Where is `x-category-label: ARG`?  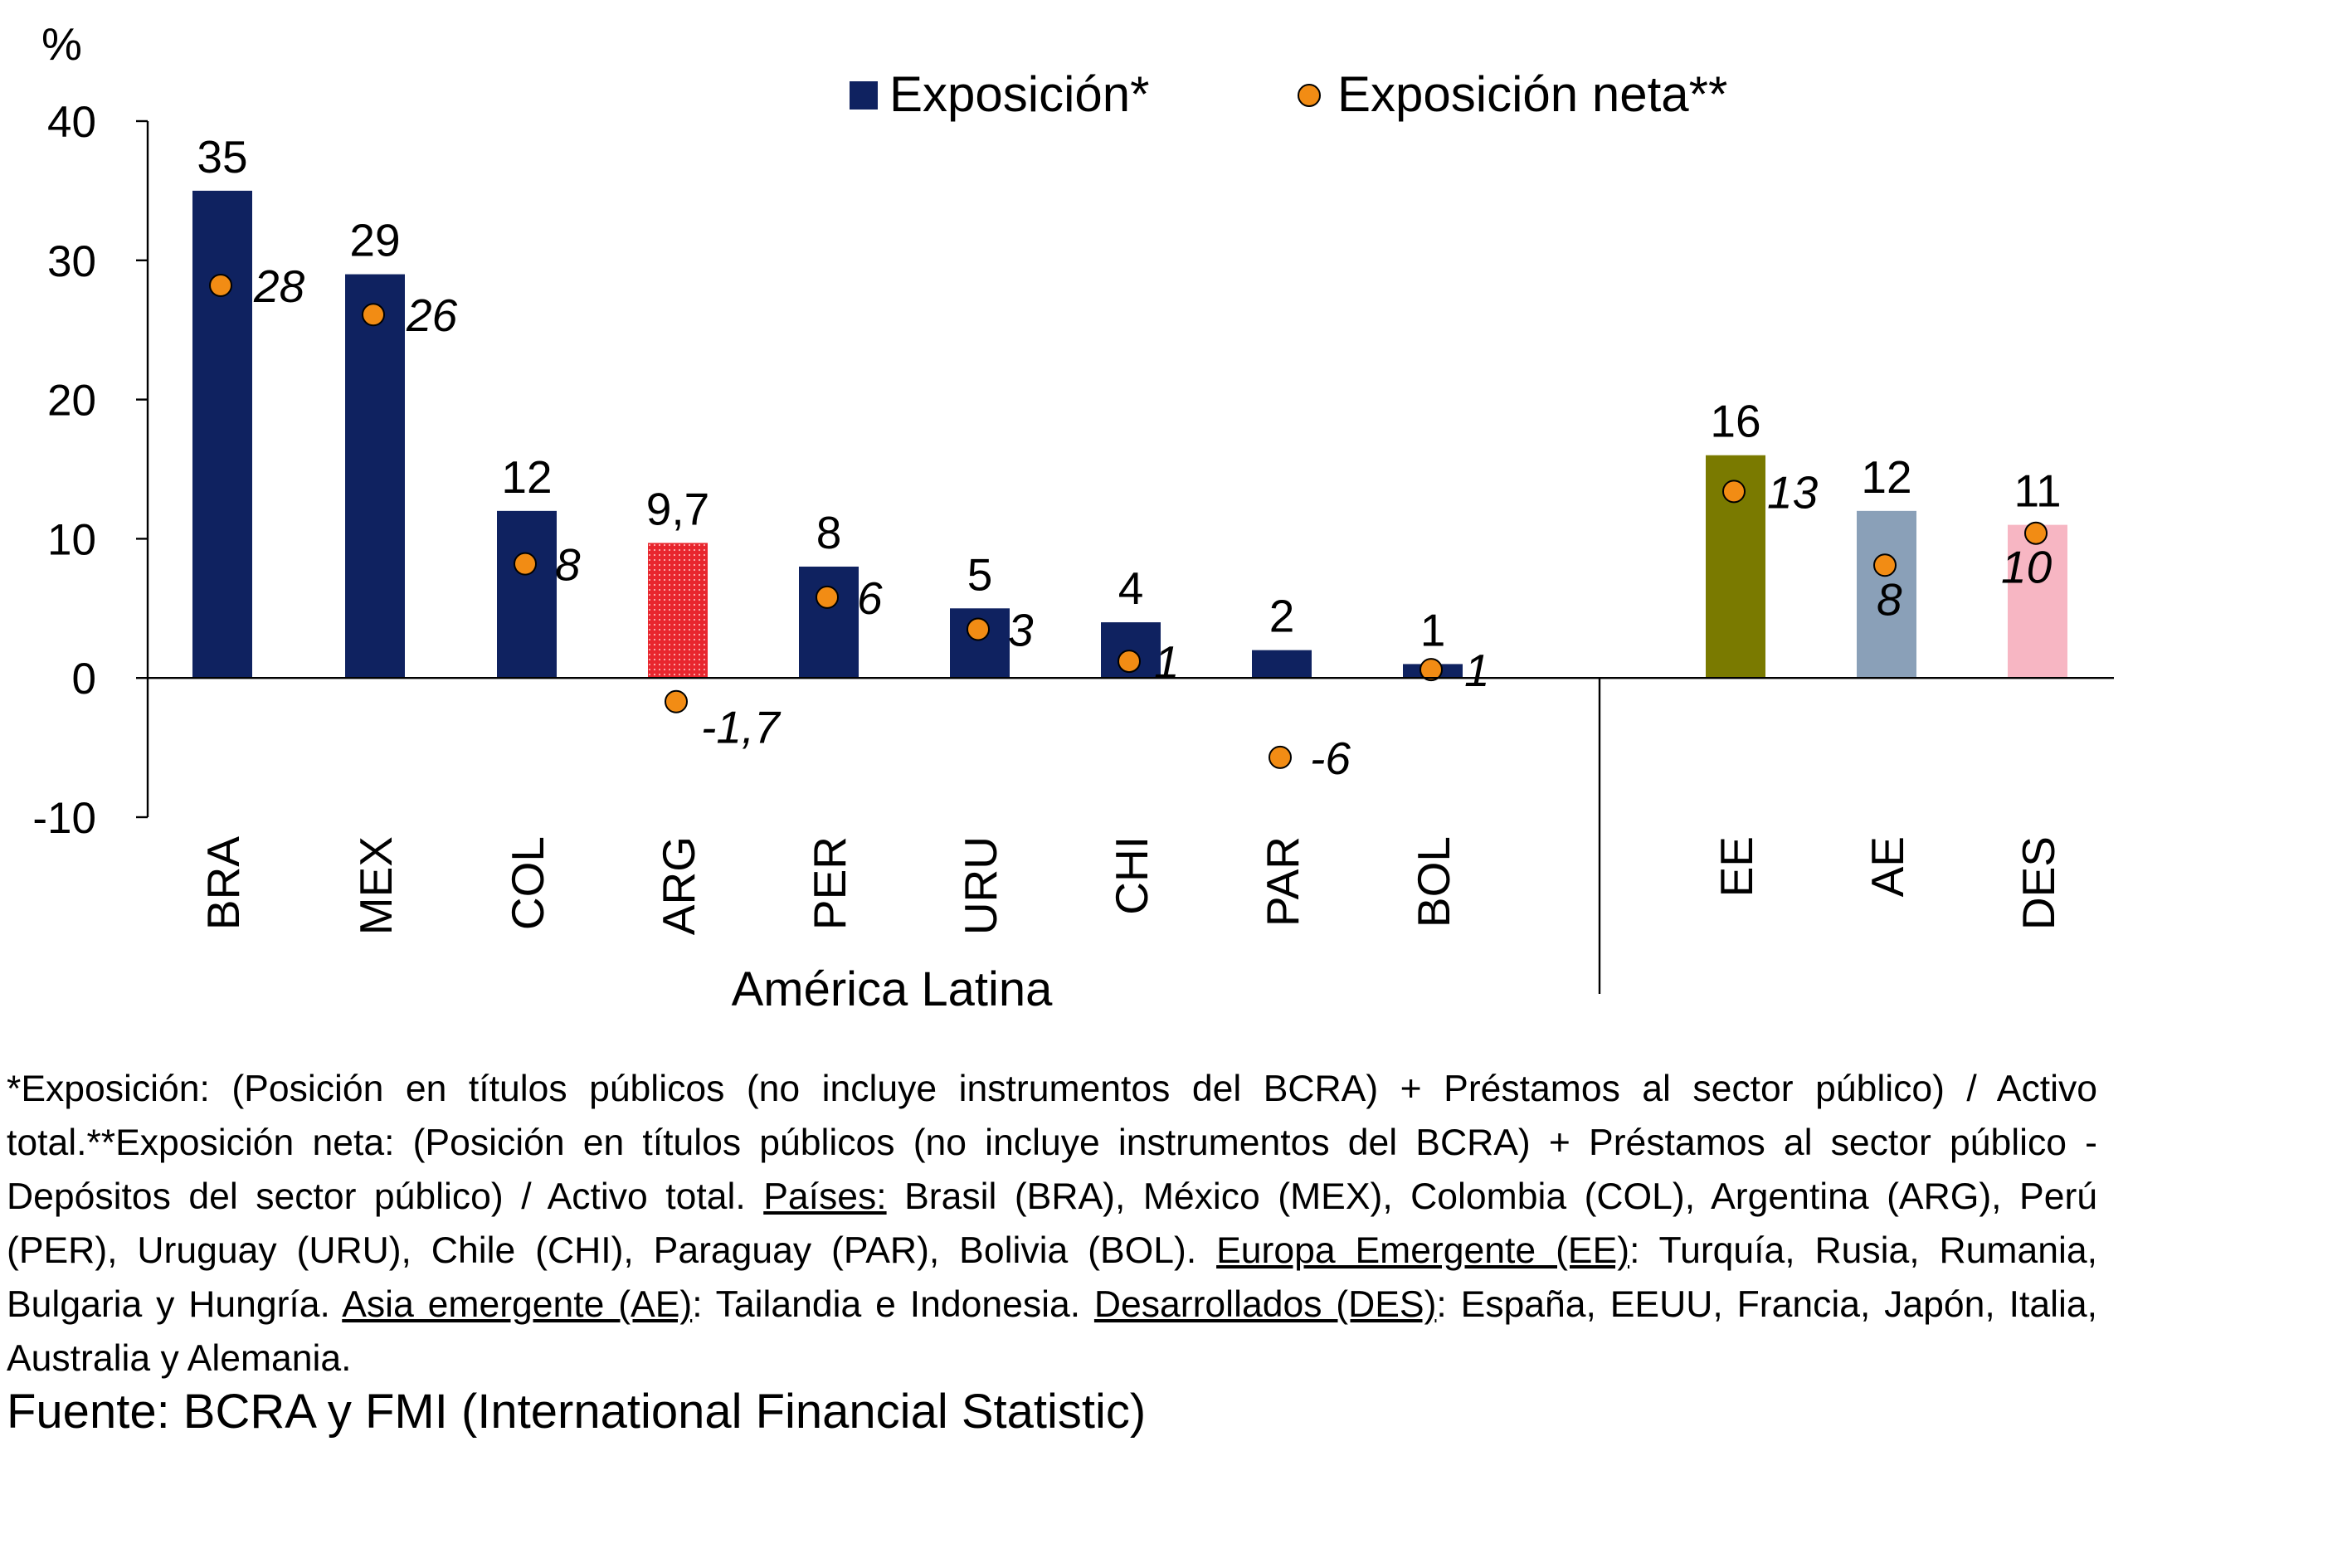 x-category-label: ARG is located at coordinates (678, 885).